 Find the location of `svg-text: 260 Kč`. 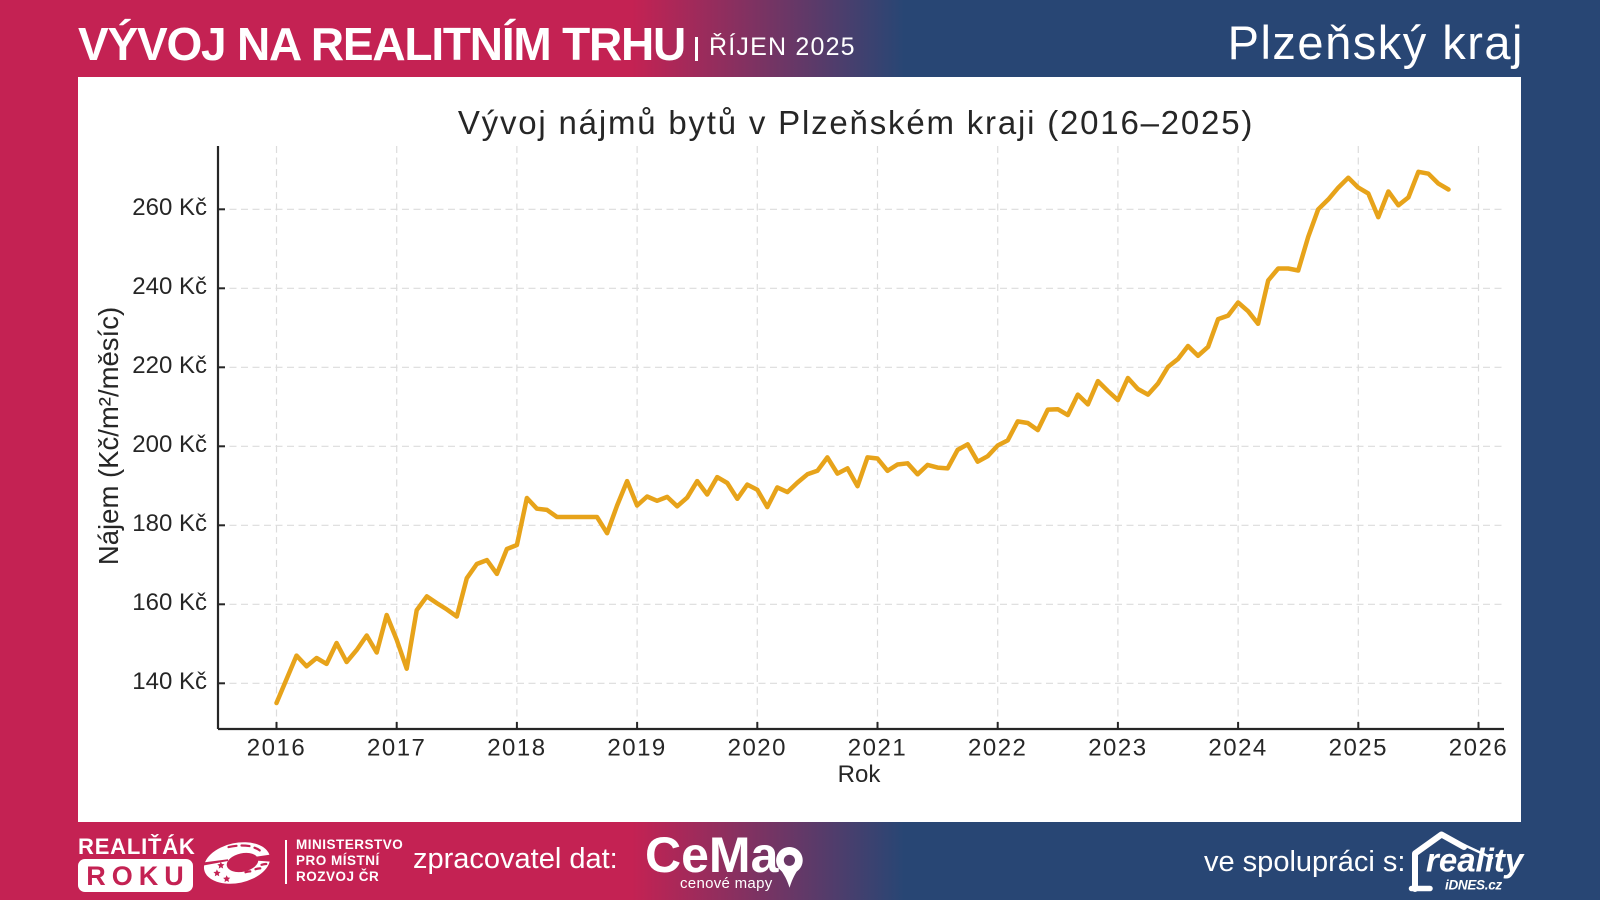

svg-text: 260 Kč is located at coordinates (169, 207).